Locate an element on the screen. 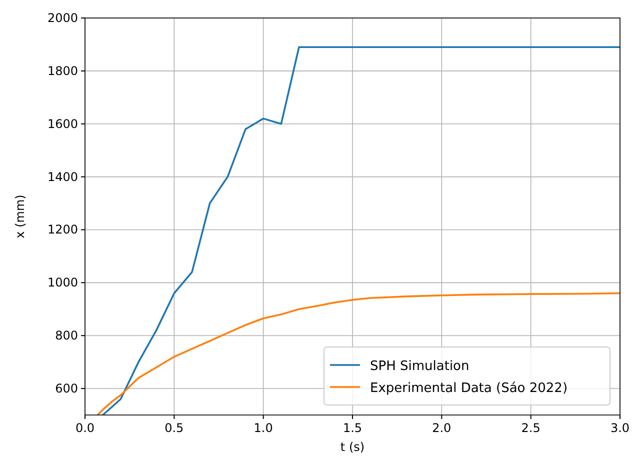 This screenshot has height=463, width=643. y-axis-title: x (mm) is located at coordinates (20, 216).